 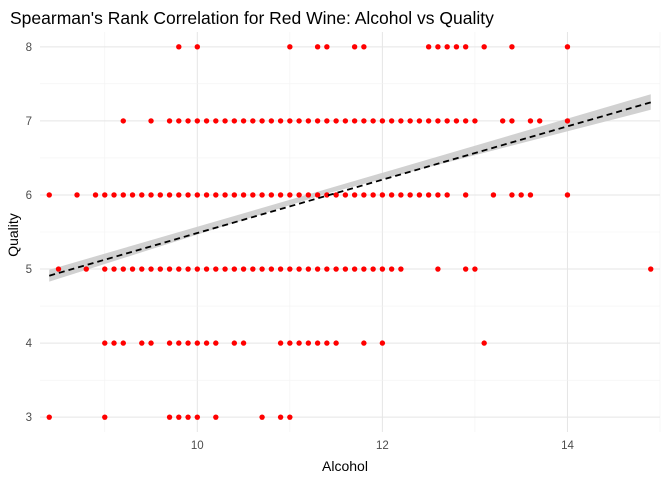 What do you see at coordinates (13, 235) in the screenshot?
I see `y-axis-label: Quality` at bounding box center [13, 235].